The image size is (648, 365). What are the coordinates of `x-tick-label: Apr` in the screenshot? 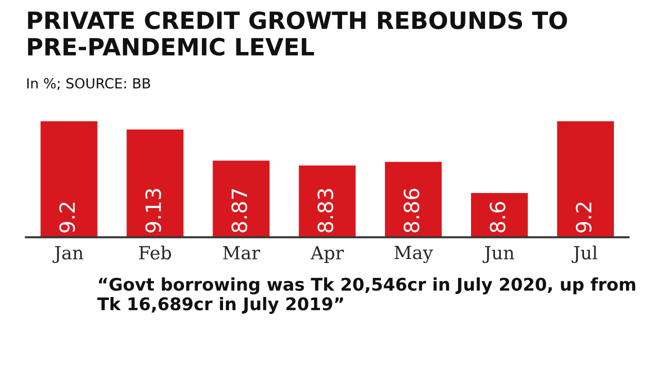 It's located at (327, 255).